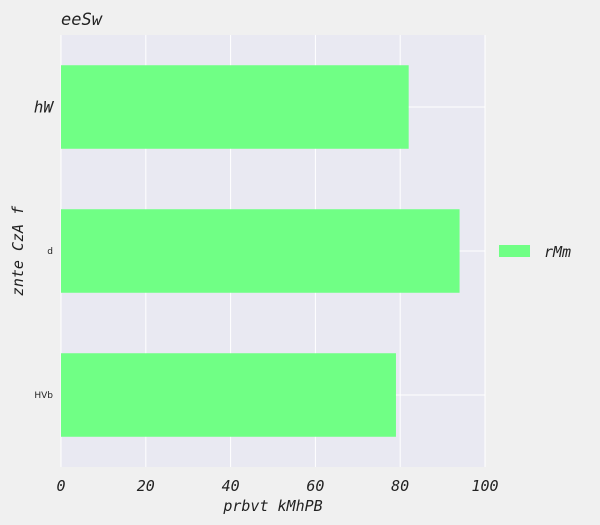 Image resolution: width=600 pixels, height=525 pixels. Describe the element at coordinates (315, 486) in the screenshot. I see `x-tick-label: 60` at that location.